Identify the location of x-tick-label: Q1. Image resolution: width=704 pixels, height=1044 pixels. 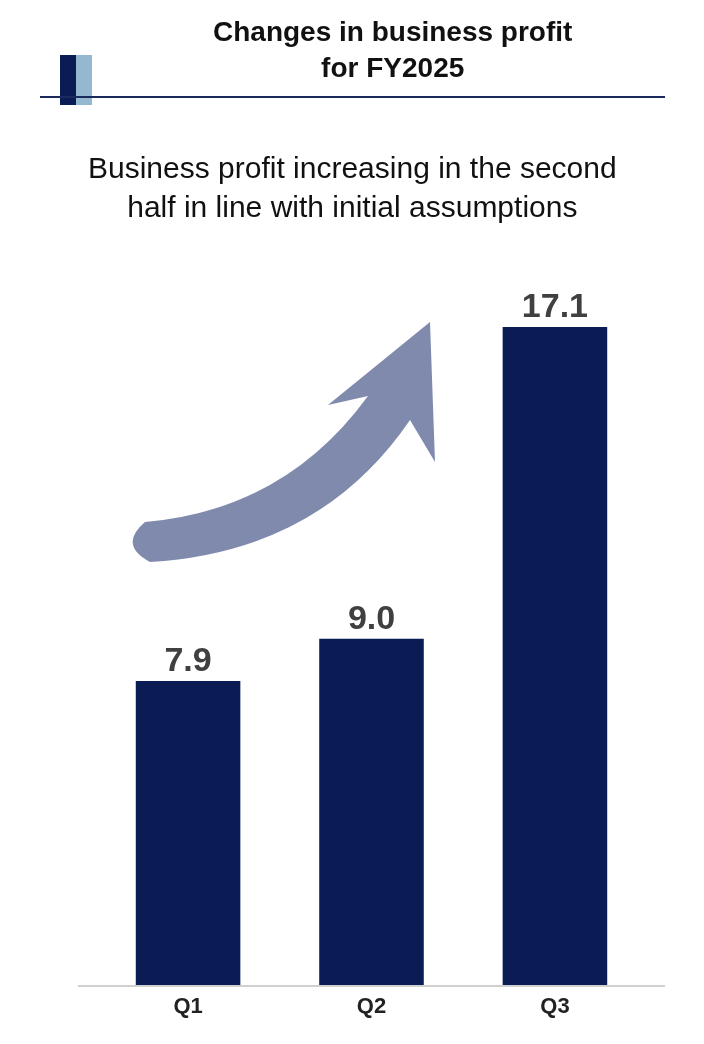
(188, 1006).